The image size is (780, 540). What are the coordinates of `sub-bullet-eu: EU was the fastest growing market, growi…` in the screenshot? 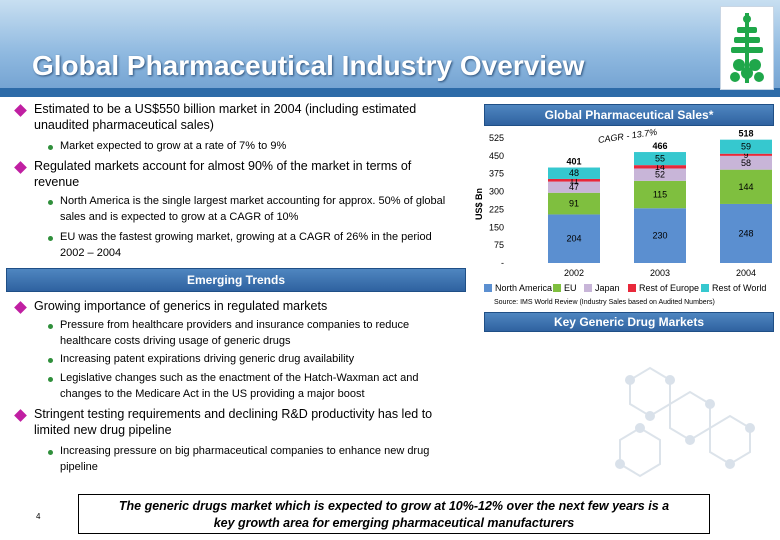 It's located at (246, 245).